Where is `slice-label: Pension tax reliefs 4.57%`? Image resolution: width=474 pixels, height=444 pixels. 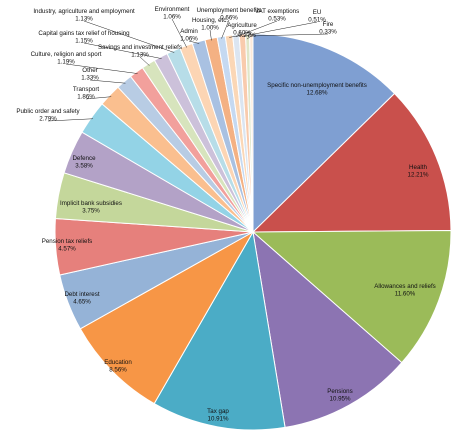
slice-label: Pension tax reliefs 4.57% is located at coordinates (67, 245).